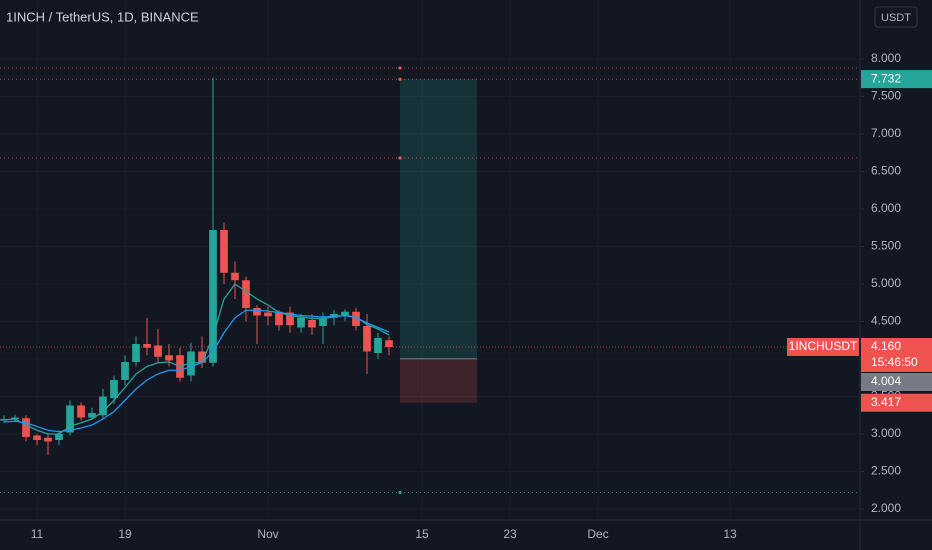 The width and height of the screenshot is (932, 550). I want to click on y-tick-label: 6.500, so click(886, 171).